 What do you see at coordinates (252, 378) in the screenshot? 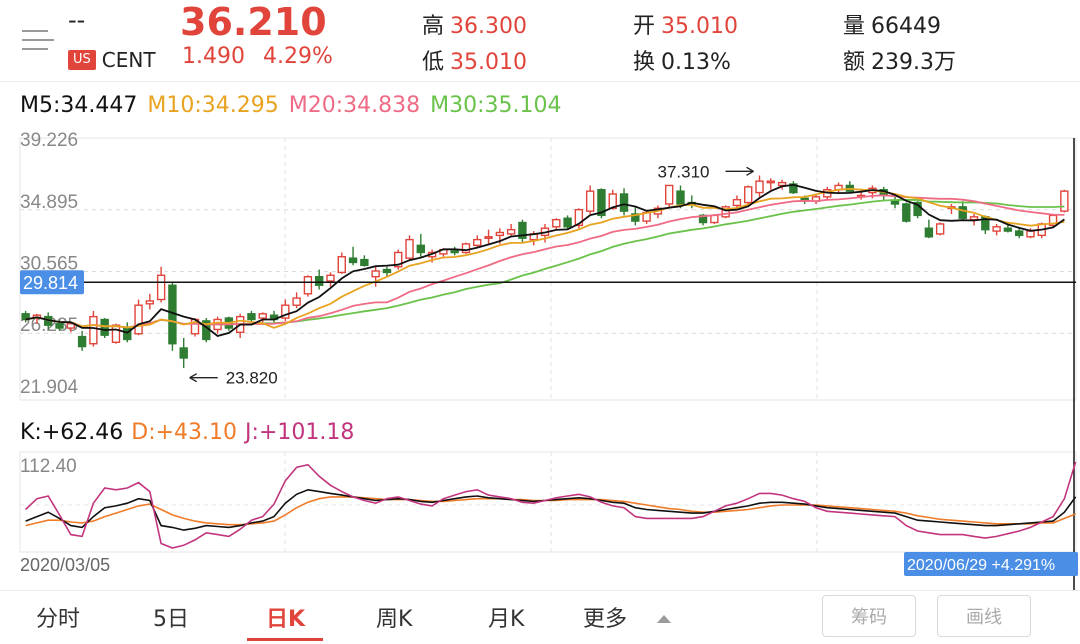
I see `low-annotation-label: 23.820` at bounding box center [252, 378].